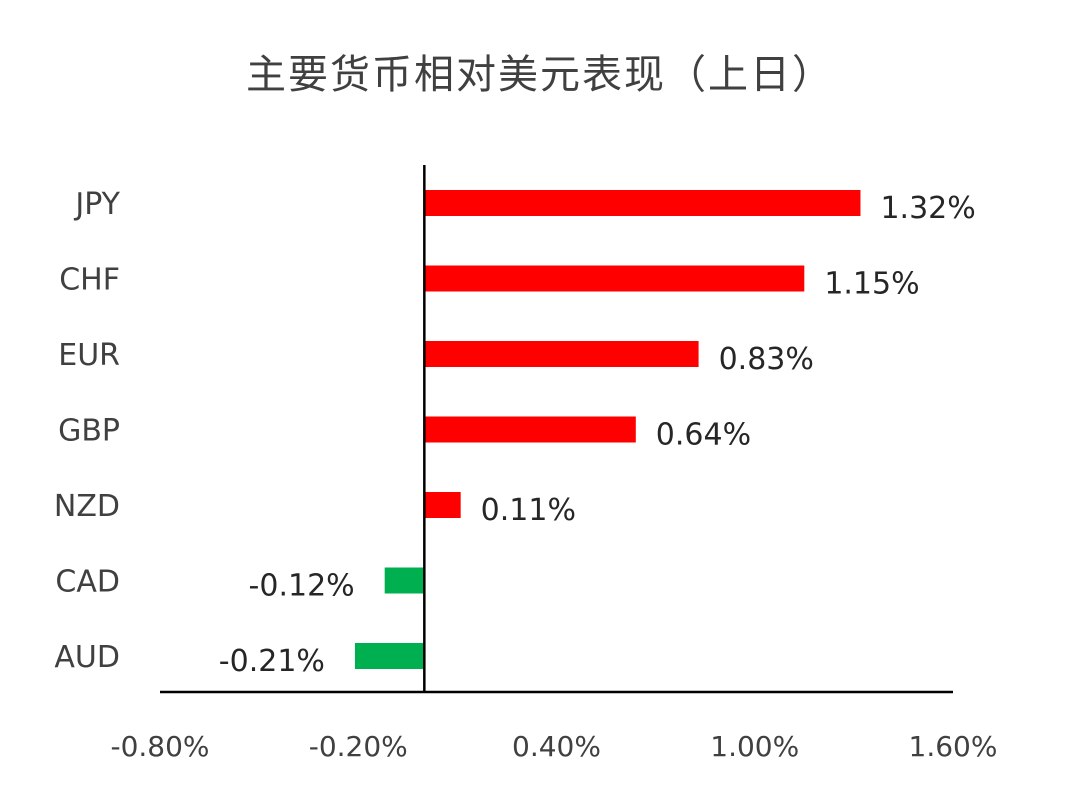 This screenshot has width=1080, height=807. Describe the element at coordinates (89, 355) in the screenshot. I see `category-label-eur: EUR` at that location.